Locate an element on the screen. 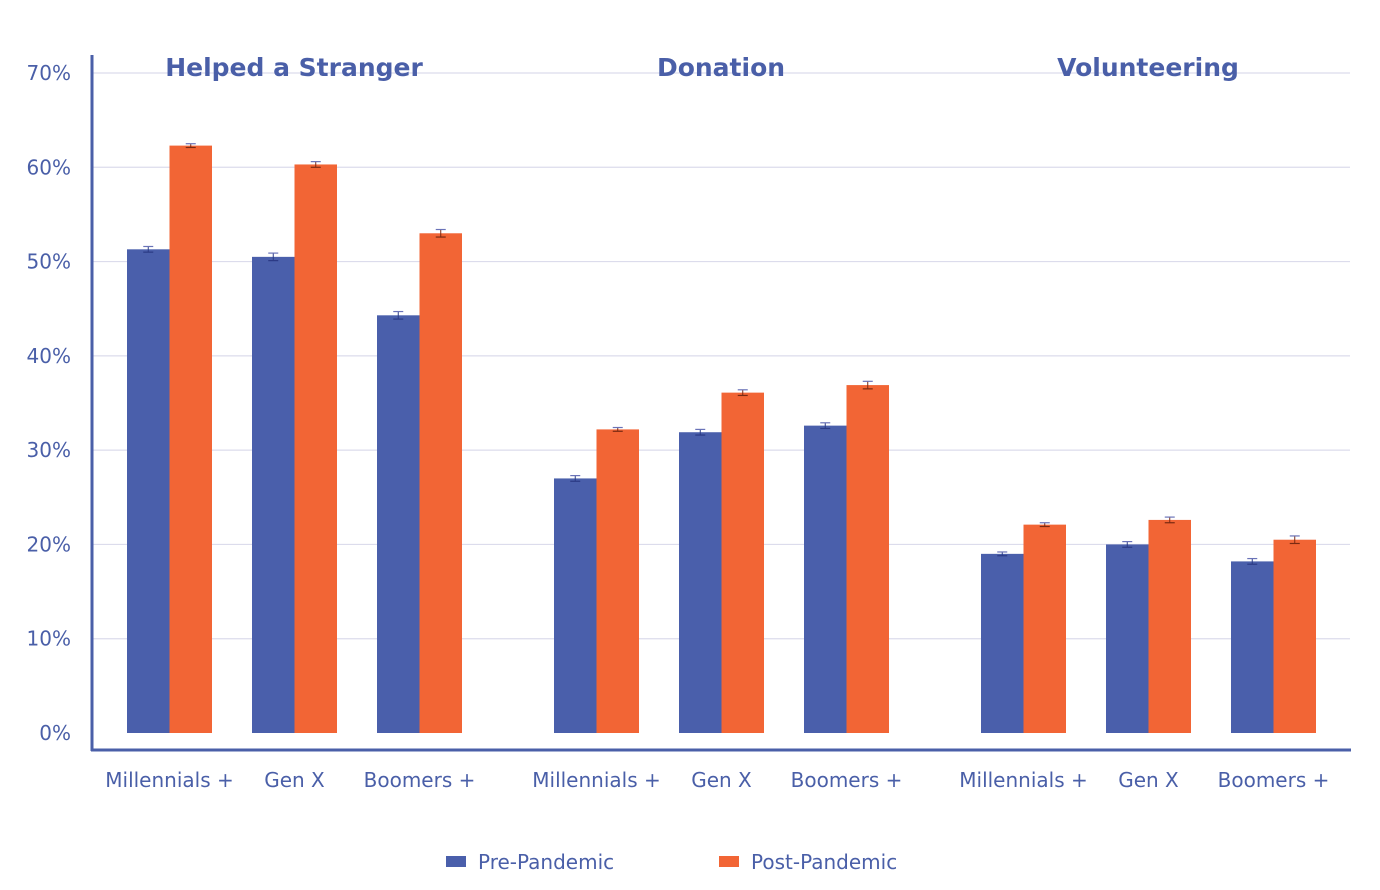 This screenshot has height=890, width=1380. y-tick-label: 0% is located at coordinates (55, 733).